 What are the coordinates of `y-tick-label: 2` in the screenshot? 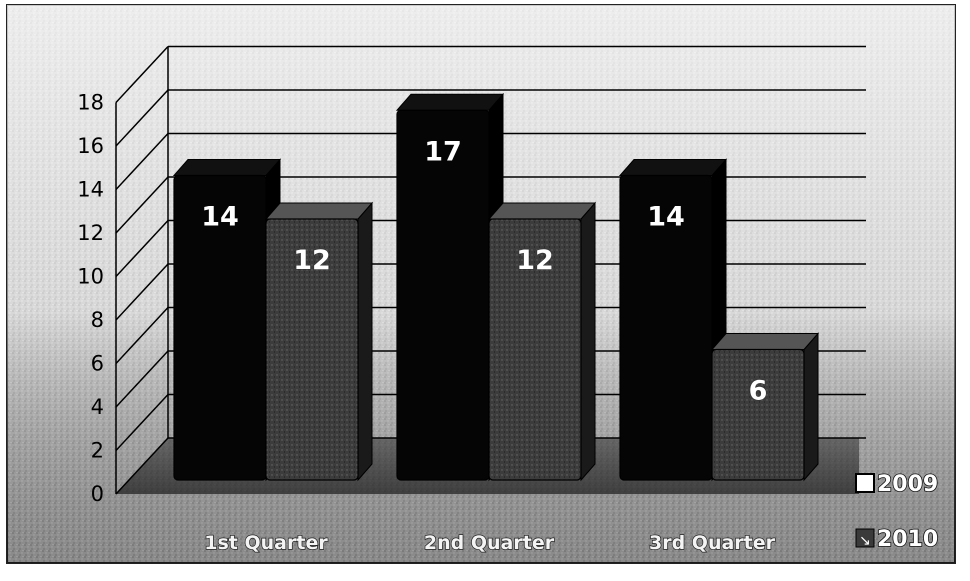 It's located at (97, 451).